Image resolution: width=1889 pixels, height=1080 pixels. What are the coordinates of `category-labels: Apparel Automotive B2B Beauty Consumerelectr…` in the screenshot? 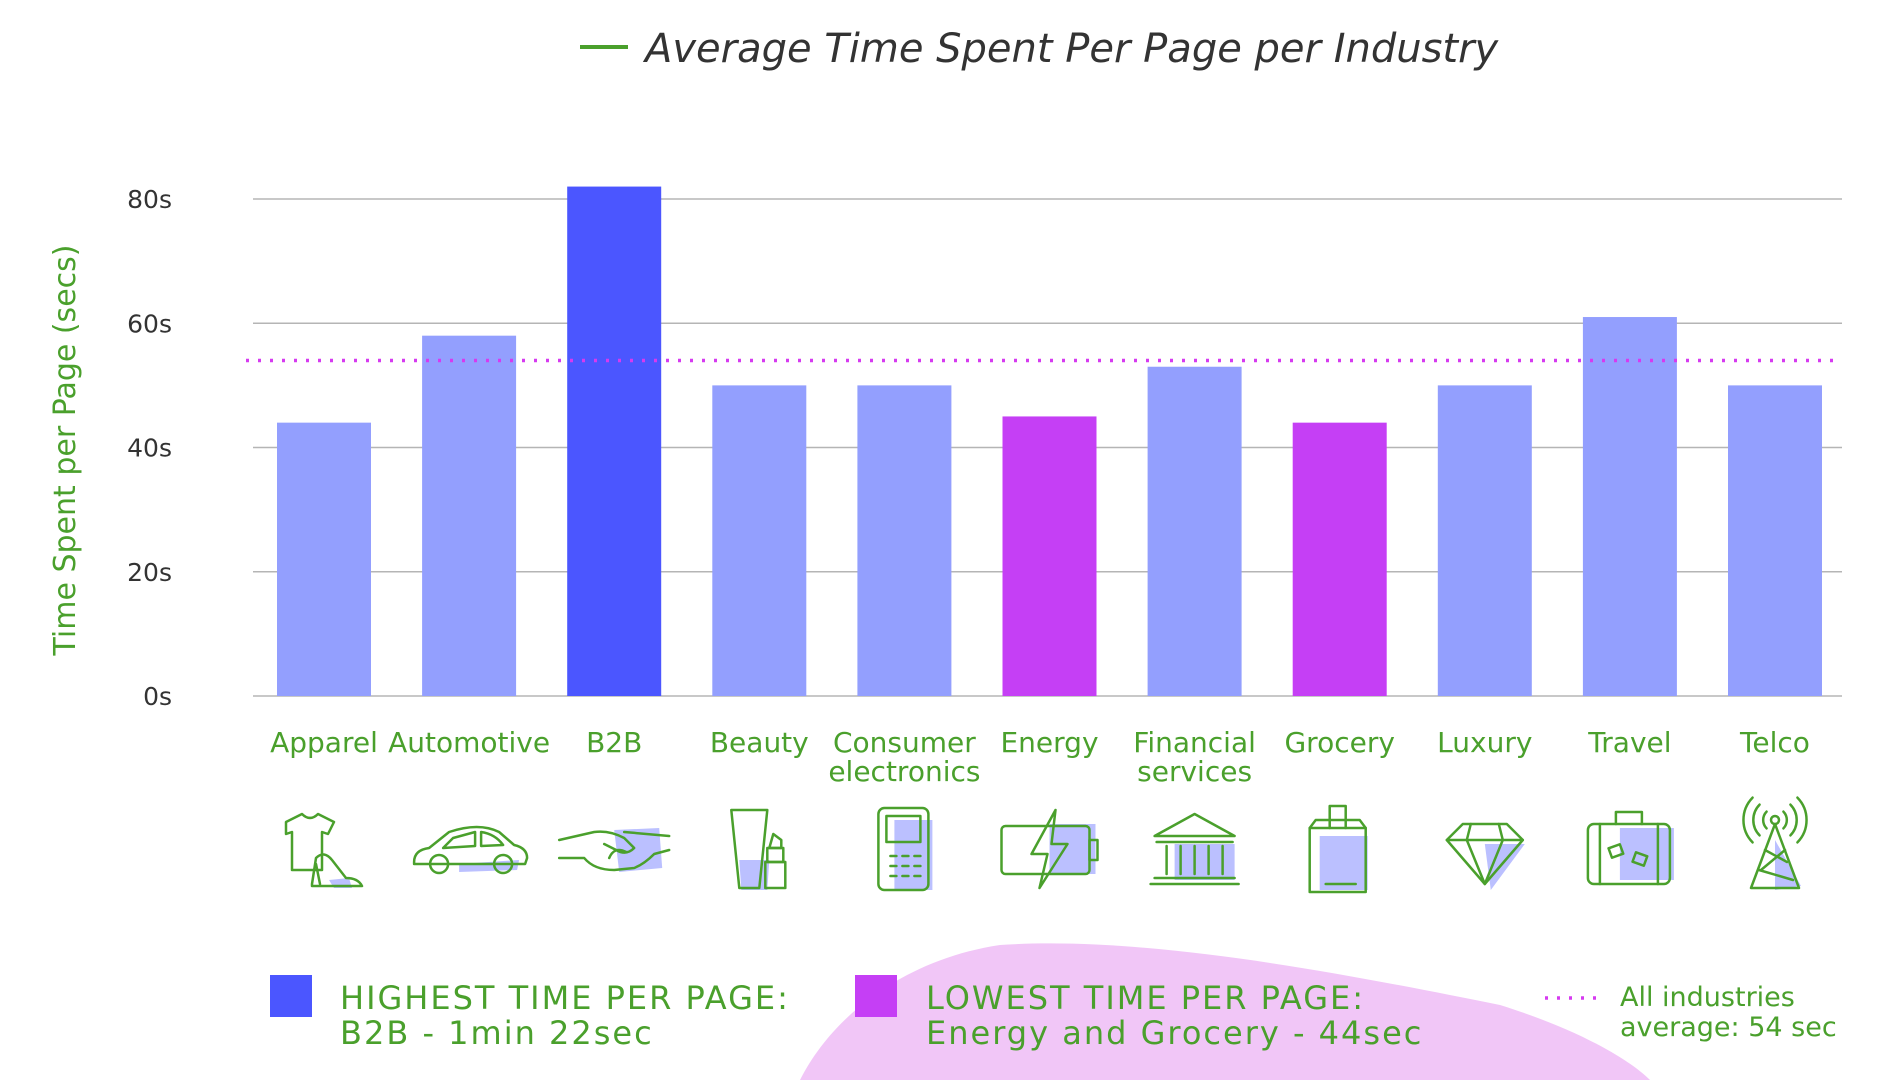 It's located at (1040, 757).